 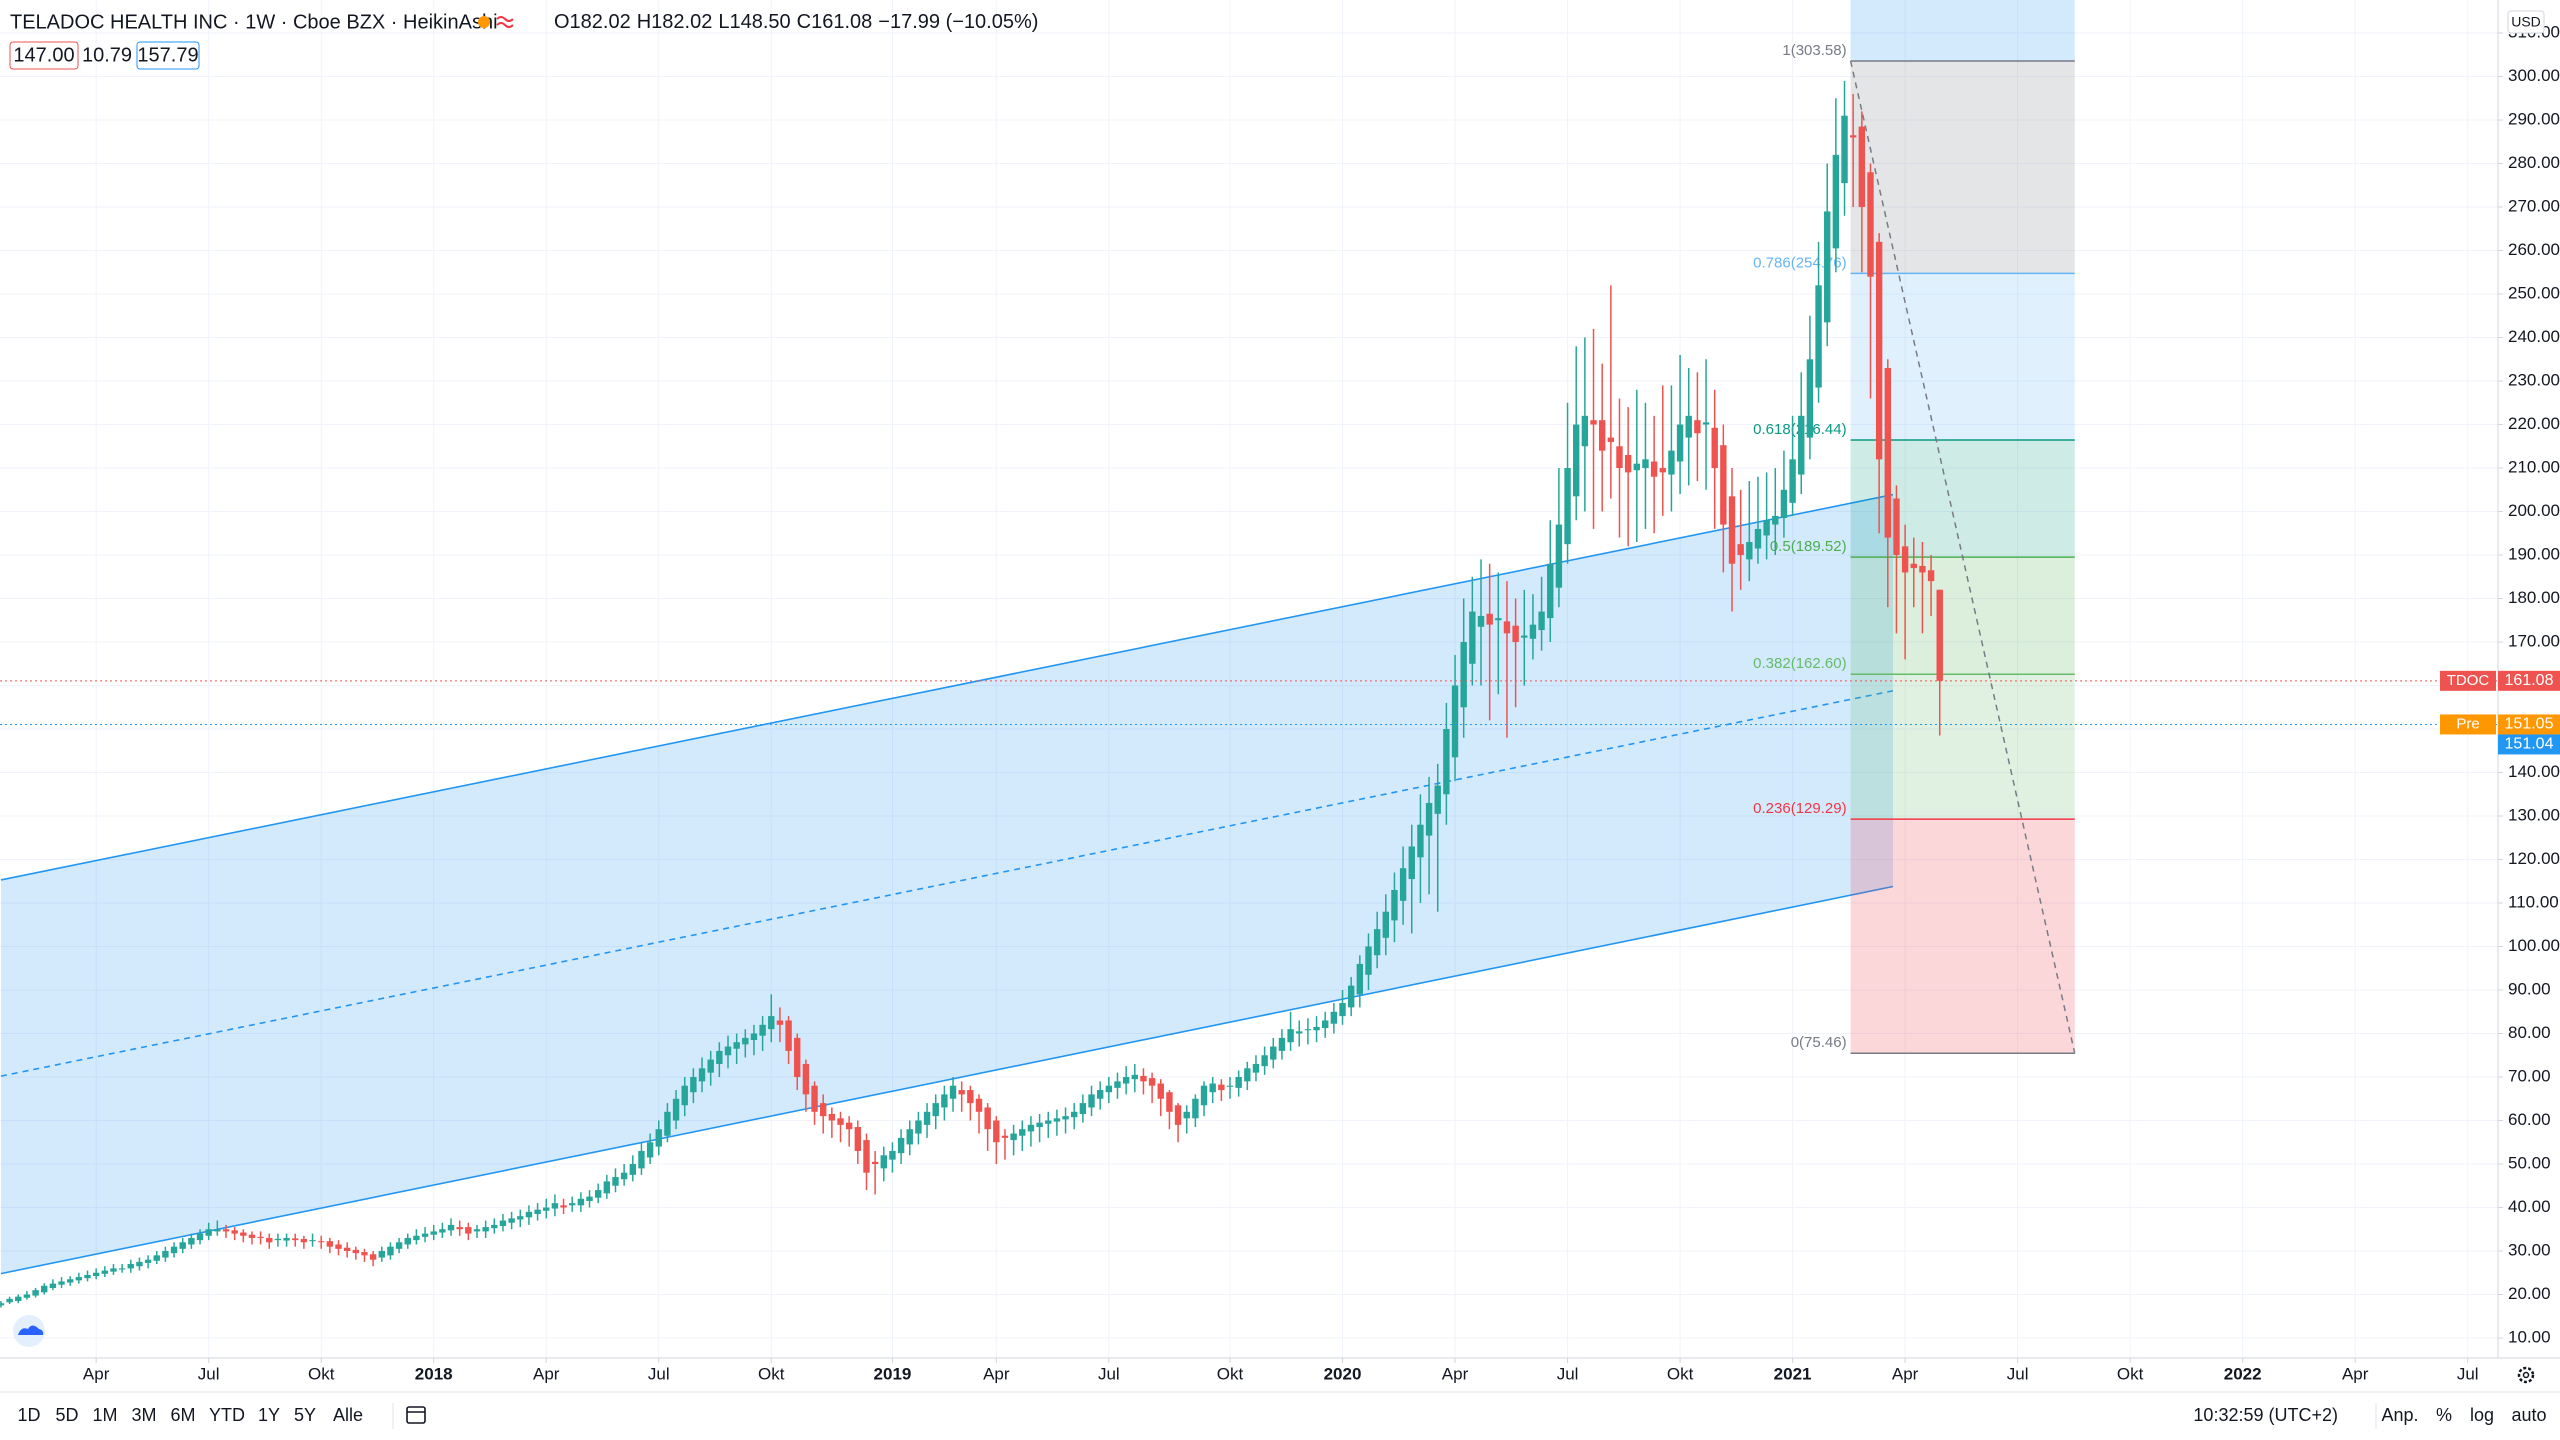 I want to click on y-tick-label: 40.00, so click(x=2529, y=1206).